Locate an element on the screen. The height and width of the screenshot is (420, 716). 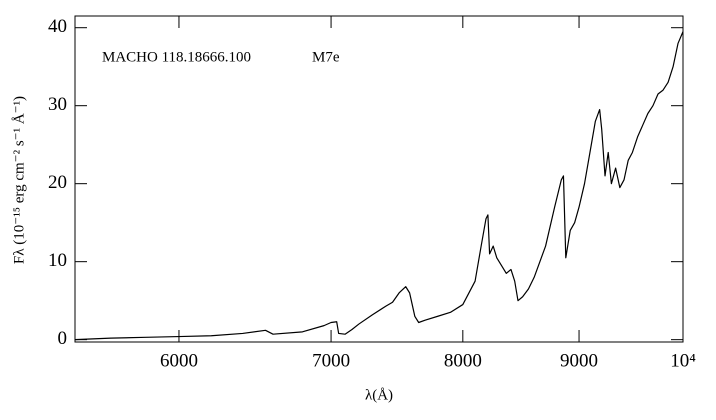
annotation: M7e is located at coordinates (326, 57).